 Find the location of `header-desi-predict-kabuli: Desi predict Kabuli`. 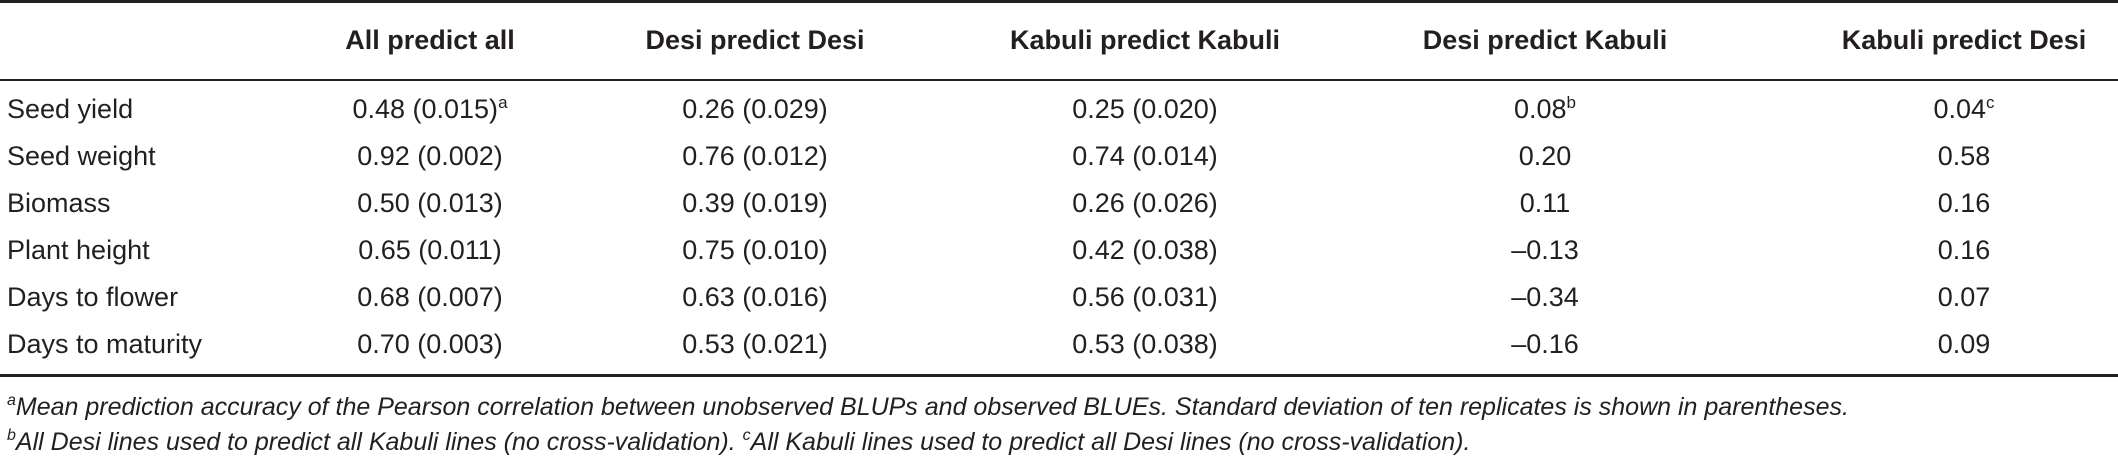

header-desi-predict-kabuli: Desi predict Kabuli is located at coordinates (1545, 39).